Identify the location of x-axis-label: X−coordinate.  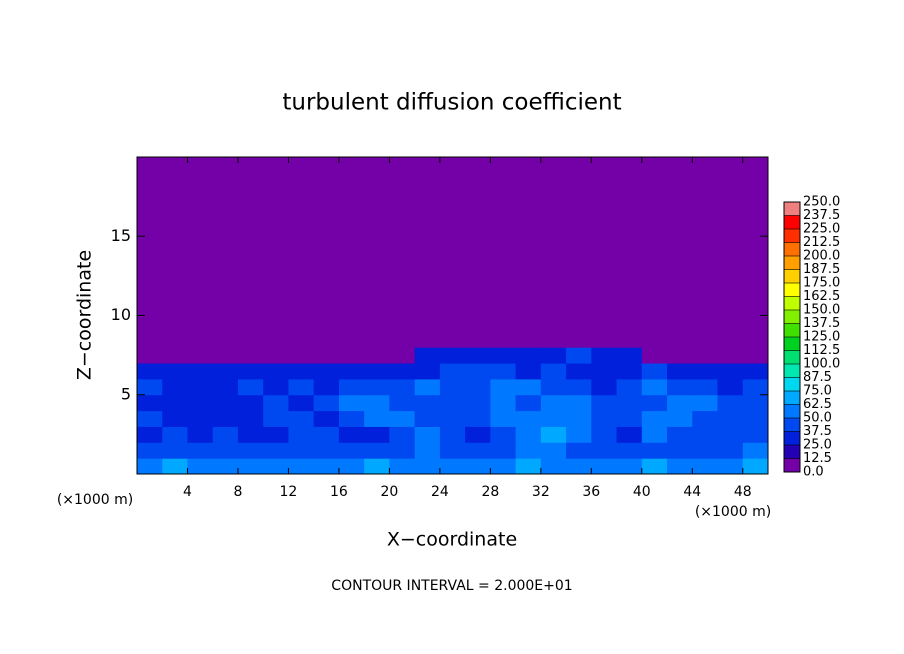
(452, 540).